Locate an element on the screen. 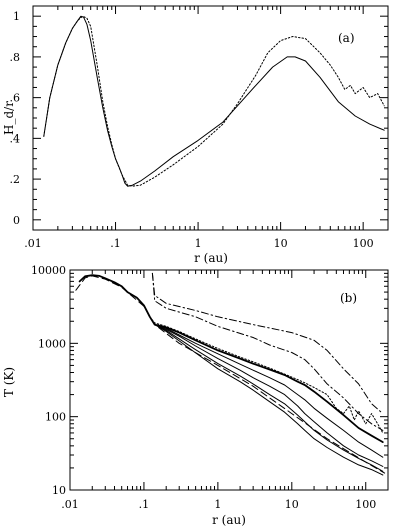  panel-b-xtick-label: 1 is located at coordinates (217, 504).